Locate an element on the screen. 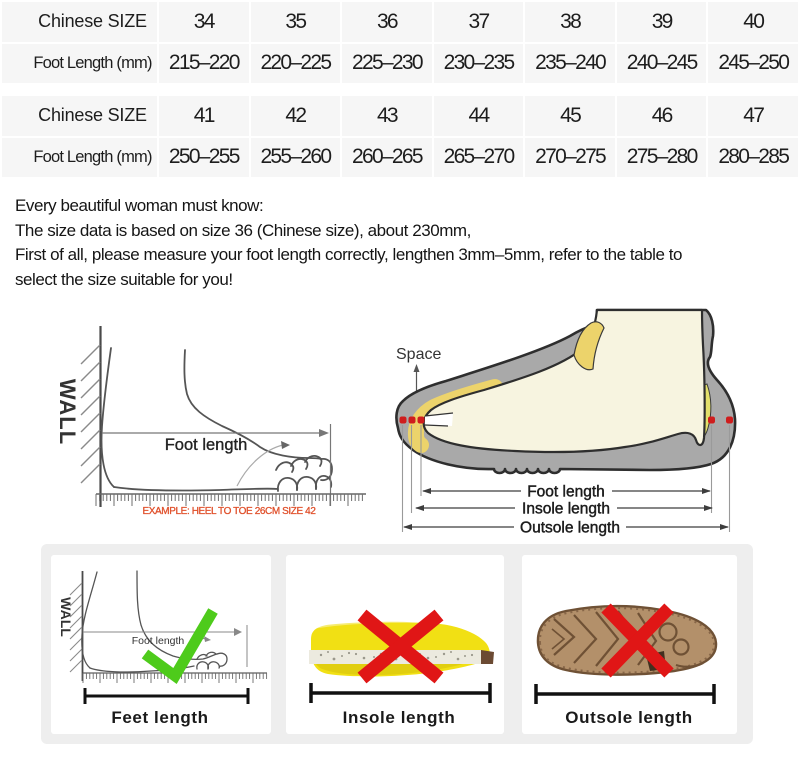 Image resolution: width=800 pixels, height=765 pixels. svg-text: Feet length is located at coordinates (159, 717).